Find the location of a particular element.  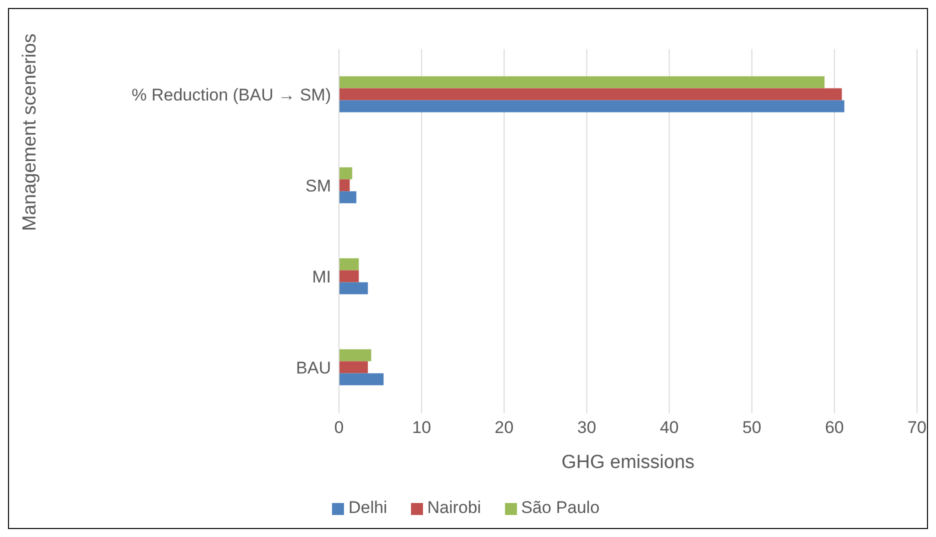

x-axis-title: GHG emissions is located at coordinates (628, 462).